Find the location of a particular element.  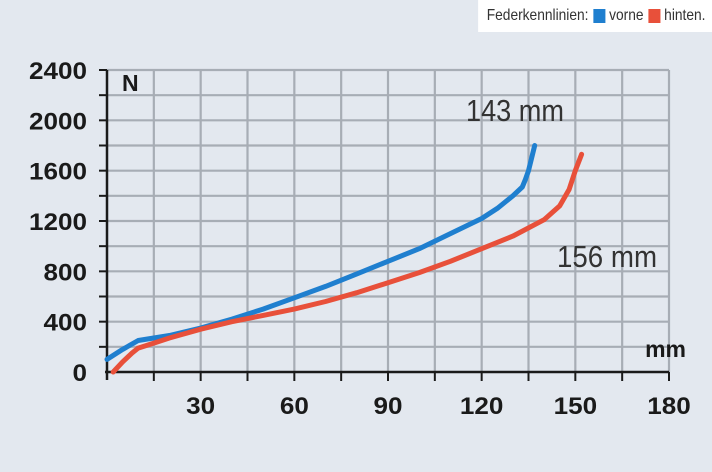

x-tick-label: 60 is located at coordinates (294, 406).